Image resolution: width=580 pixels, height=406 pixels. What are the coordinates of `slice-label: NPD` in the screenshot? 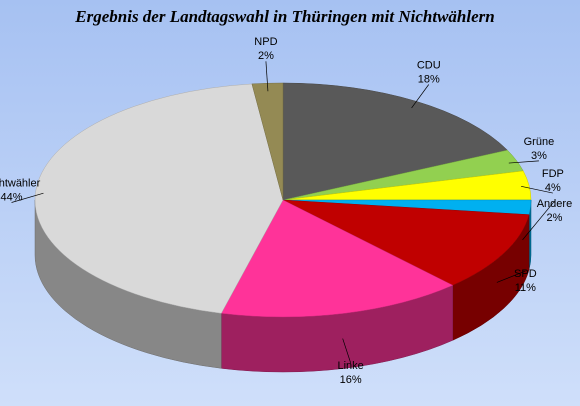 It's located at (265, 42).